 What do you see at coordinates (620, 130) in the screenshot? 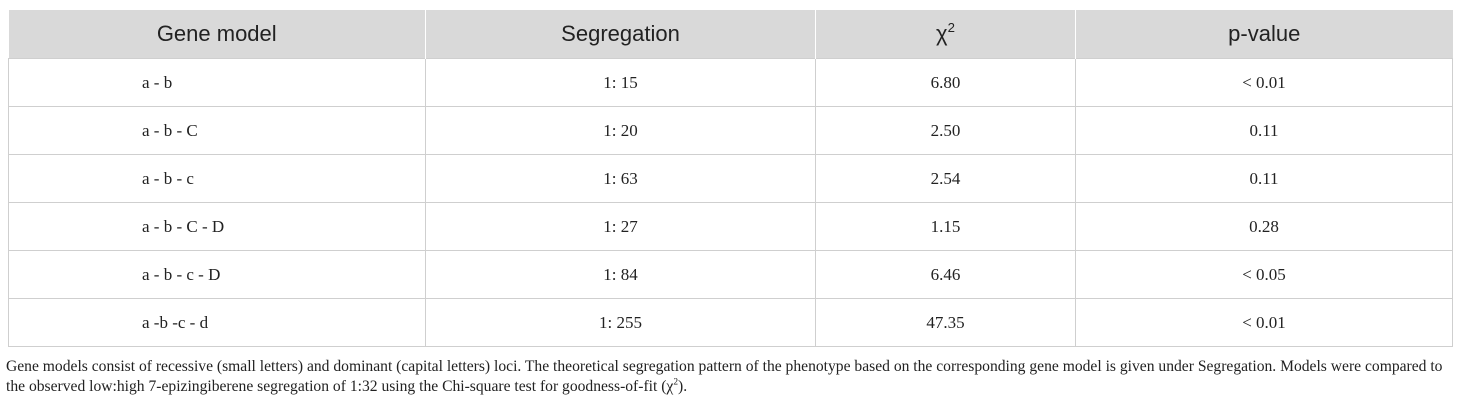
I see `table-cell: 1: 20` at bounding box center [620, 130].